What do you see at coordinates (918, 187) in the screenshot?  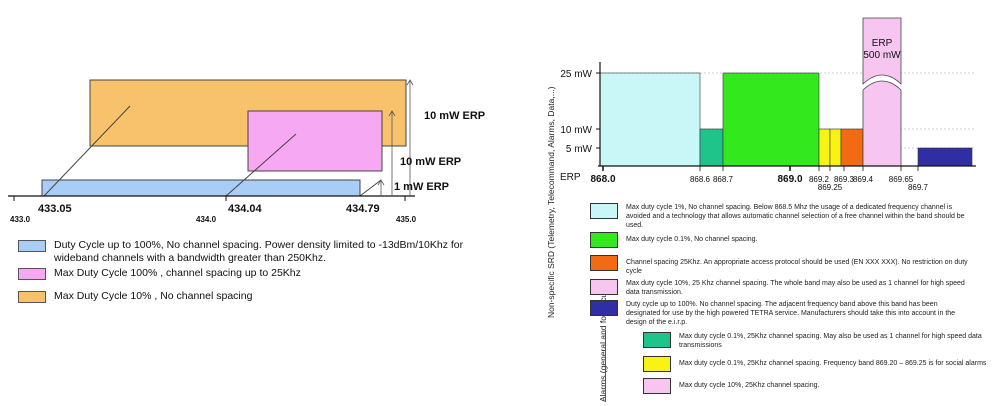 I see `x-tick-label-869-7: 869.7` at bounding box center [918, 187].